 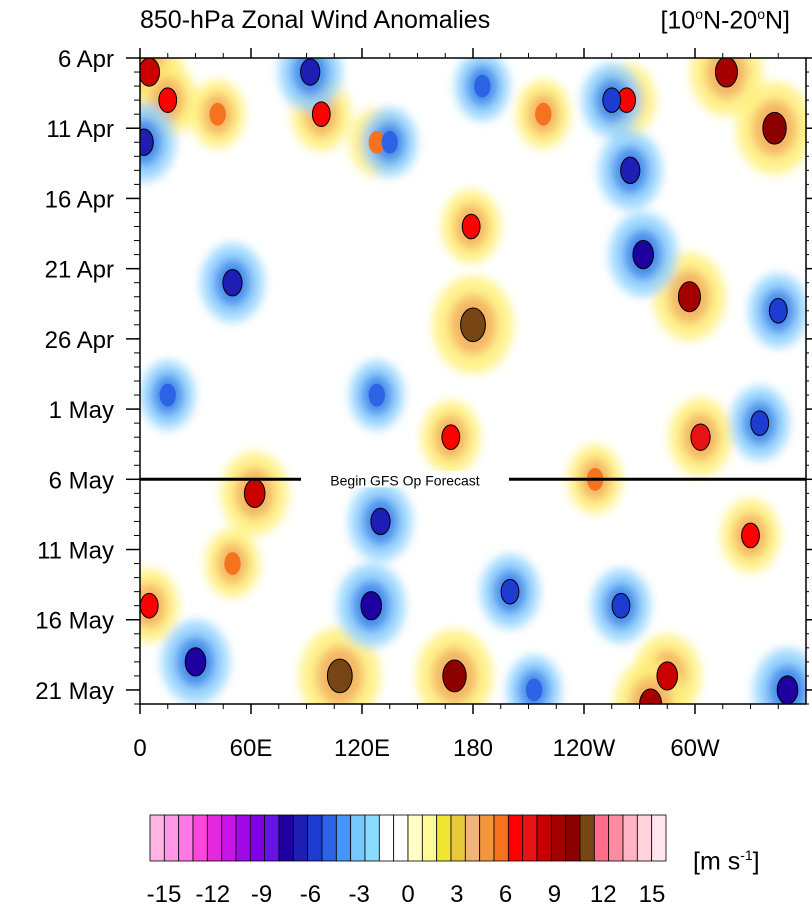 What do you see at coordinates (310, 894) in the screenshot?
I see `colorbar-tick-label: -6` at bounding box center [310, 894].